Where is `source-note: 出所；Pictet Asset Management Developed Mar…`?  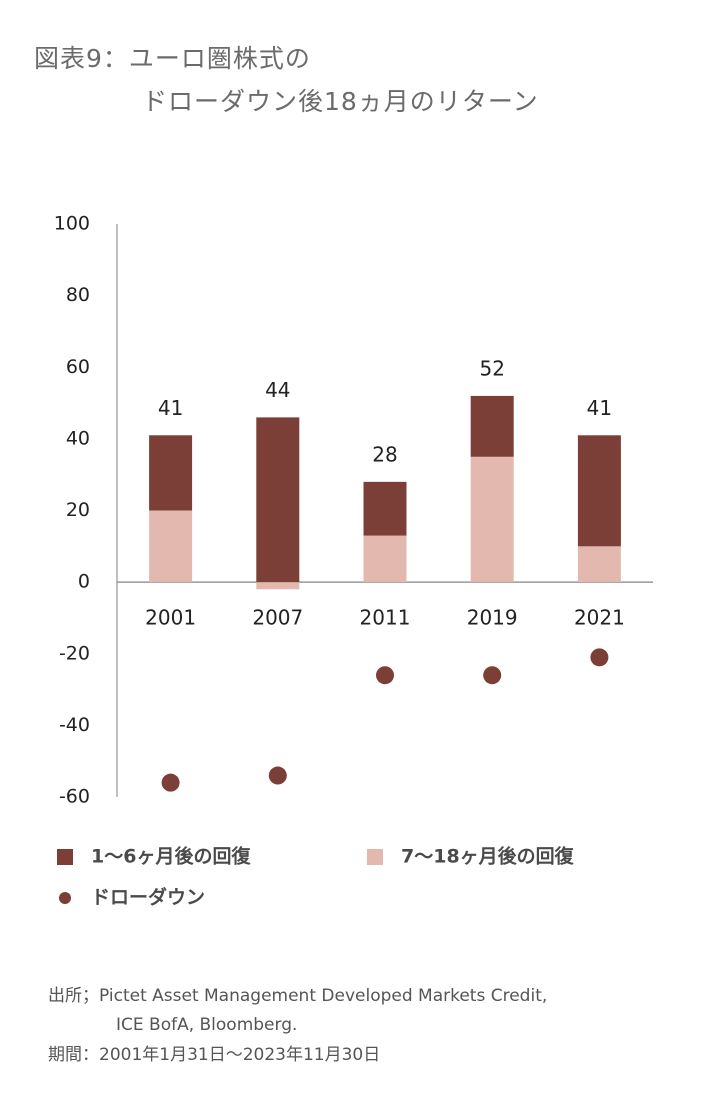
source-note: 出所；Pictet Asset Management Developed Mar… is located at coordinates (297, 996).